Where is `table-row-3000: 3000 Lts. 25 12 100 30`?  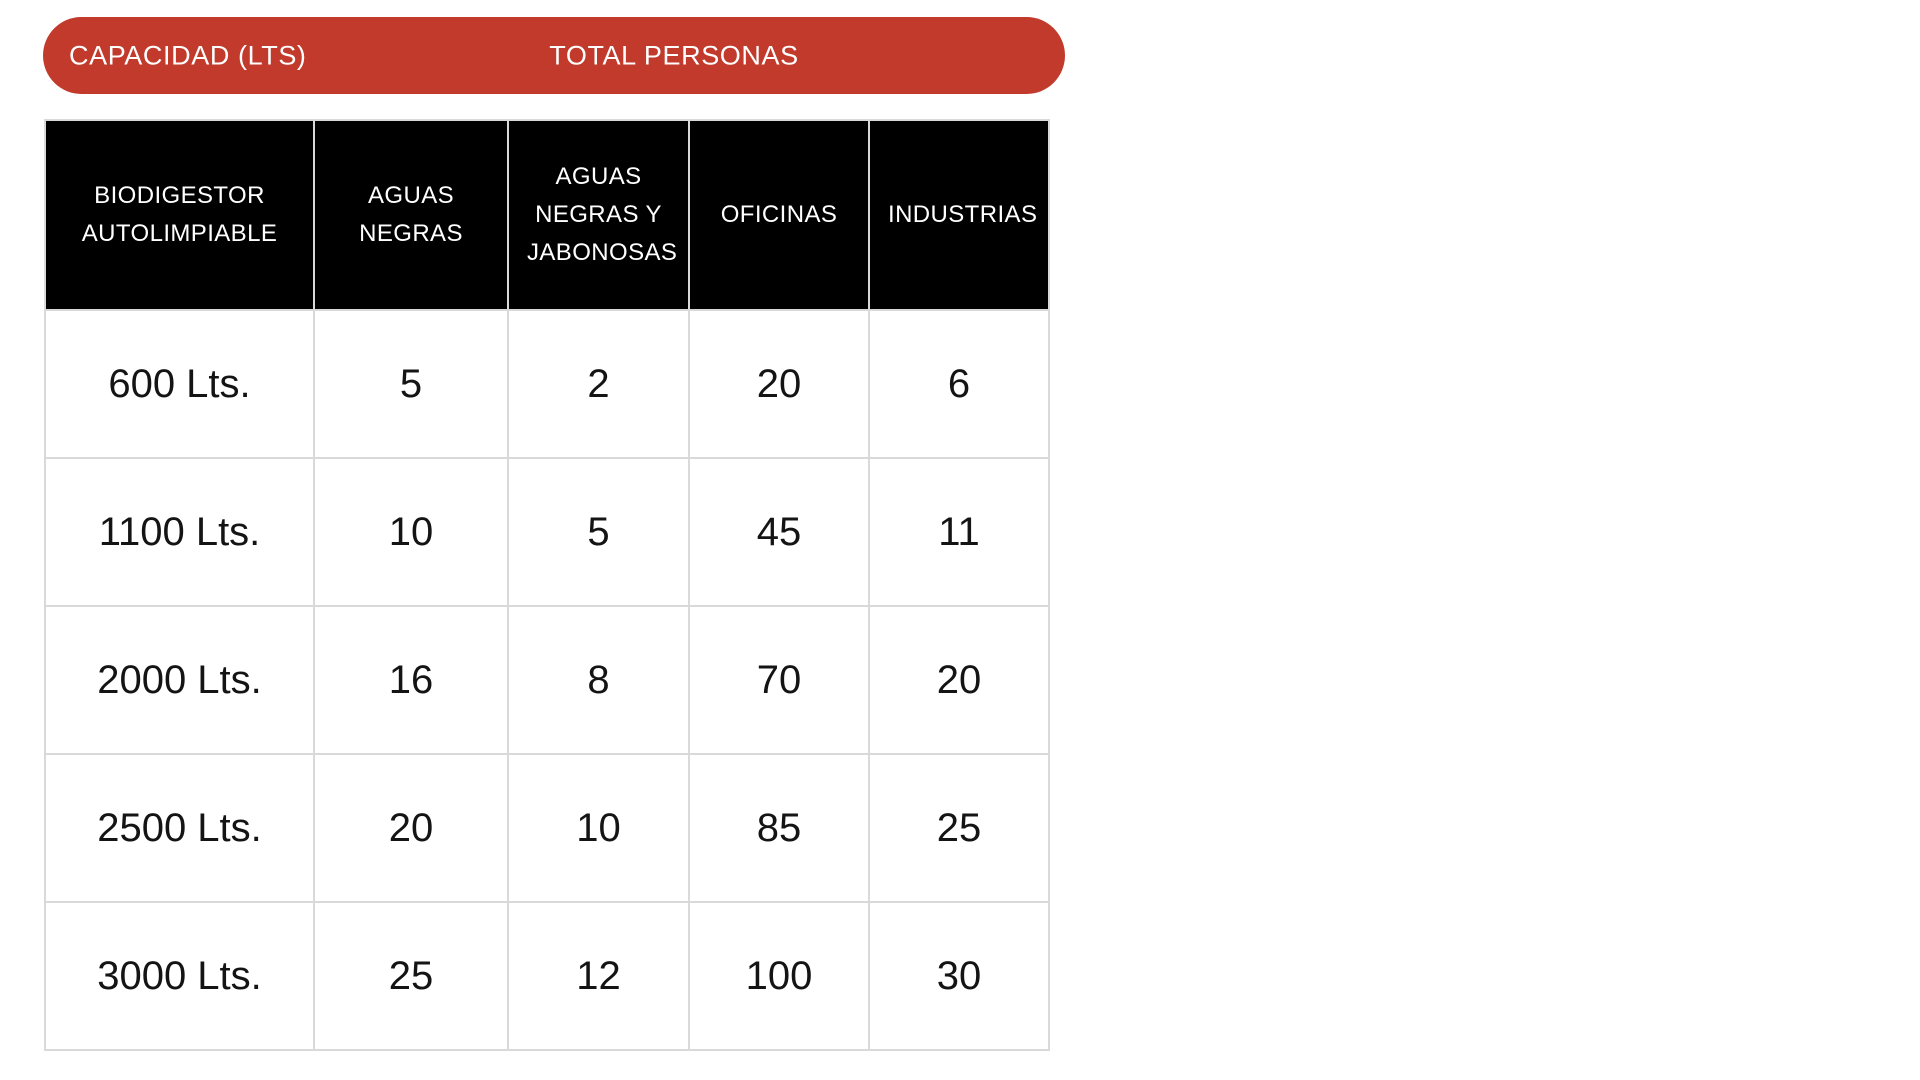 table-row-3000: 3000 Lts. 25 12 100 30 is located at coordinates (547, 976).